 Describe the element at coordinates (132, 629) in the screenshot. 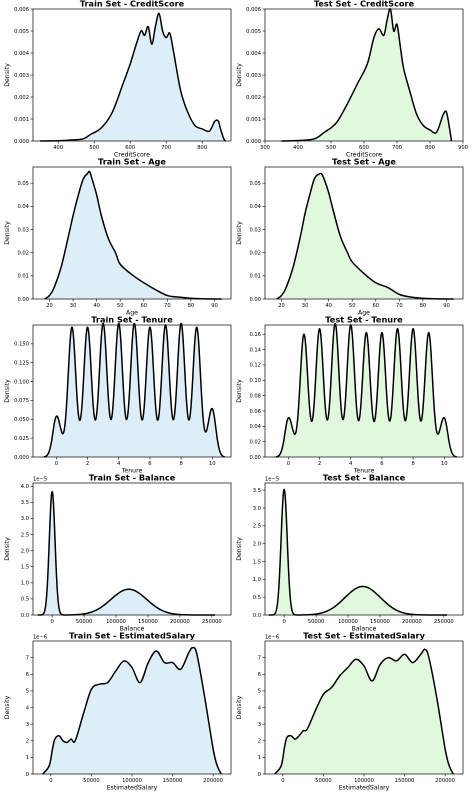

I see `x-axis-label: Balance` at that location.